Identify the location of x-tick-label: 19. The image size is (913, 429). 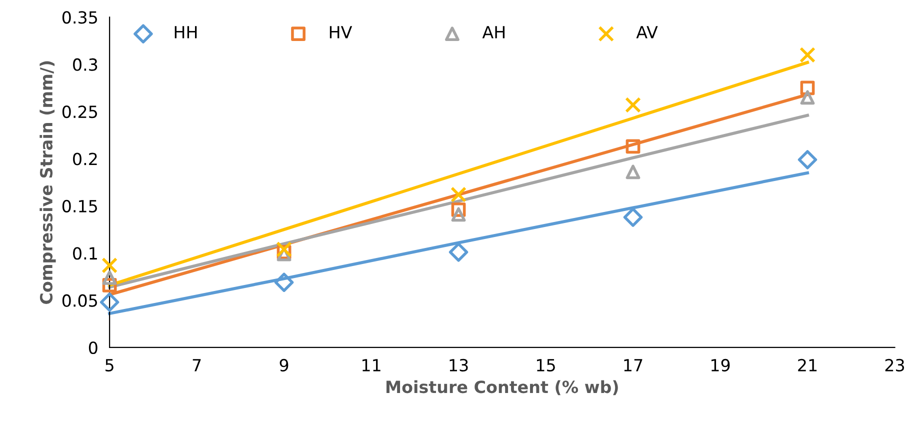
(720, 365).